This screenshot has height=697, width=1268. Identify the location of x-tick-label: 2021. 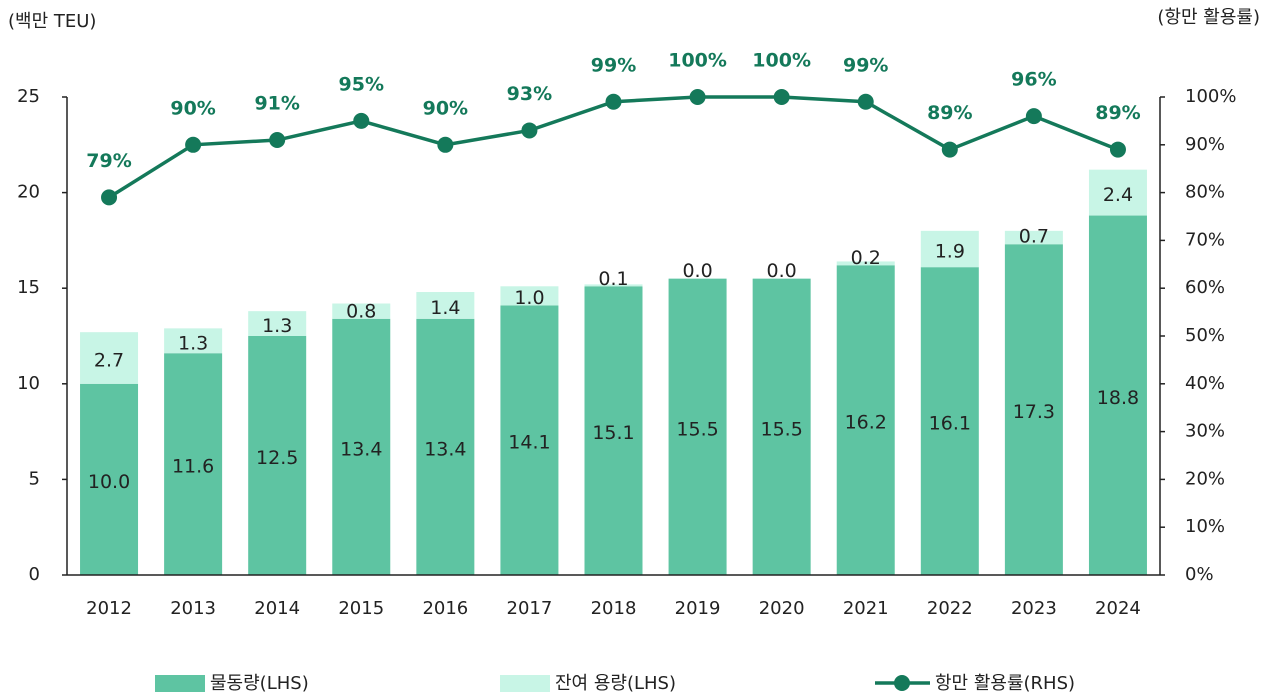
(866, 608).